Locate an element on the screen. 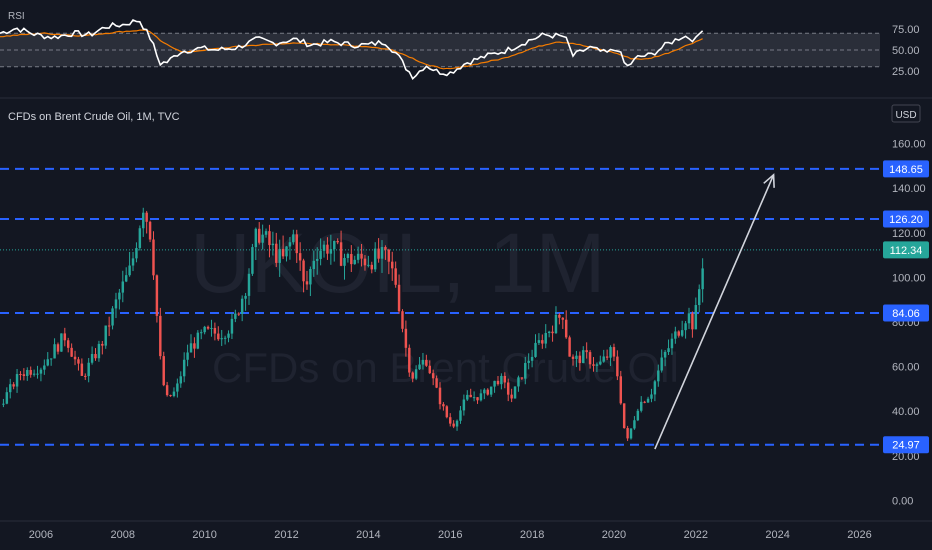  currency-badge-label: USD is located at coordinates (905, 115).